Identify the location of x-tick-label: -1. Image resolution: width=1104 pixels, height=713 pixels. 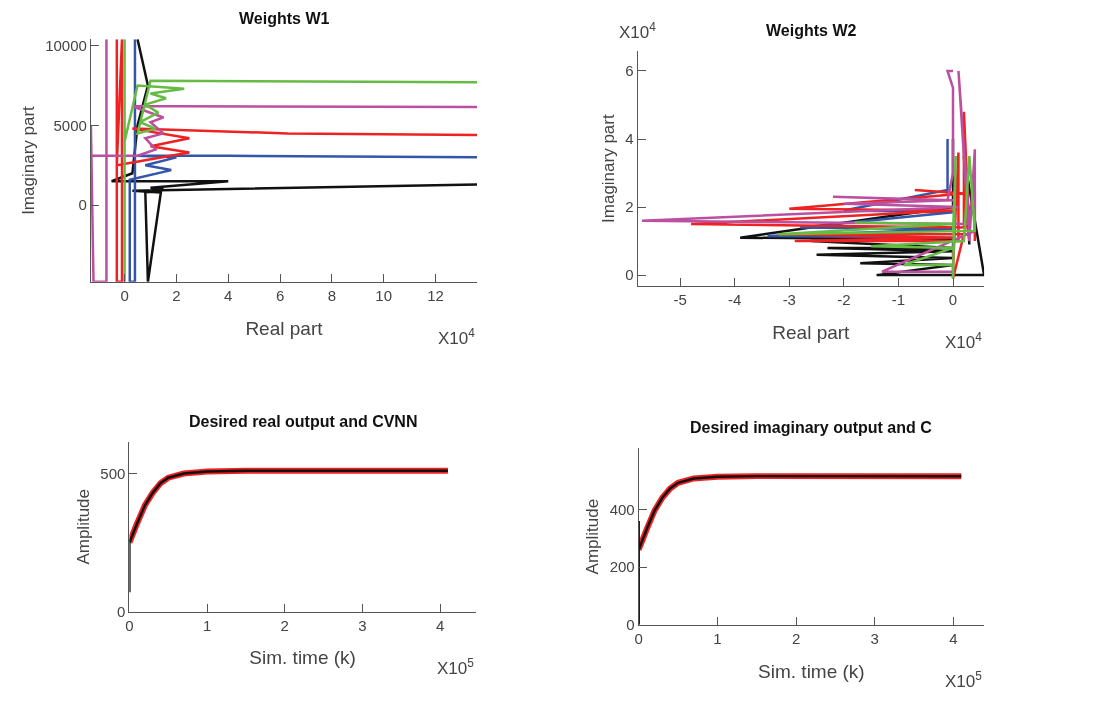
(898, 300).